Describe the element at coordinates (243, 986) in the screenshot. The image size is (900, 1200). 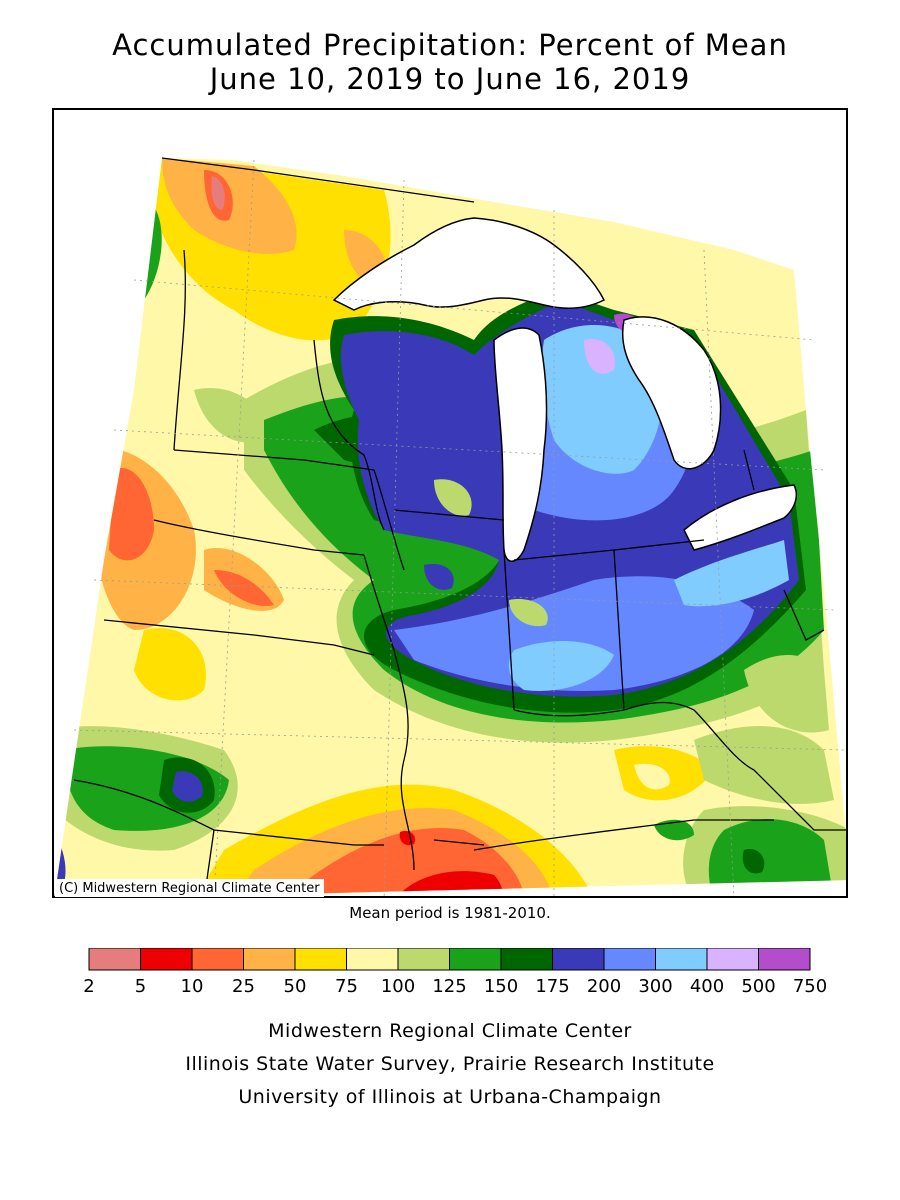
I see `legend-tick-label: 25` at that location.